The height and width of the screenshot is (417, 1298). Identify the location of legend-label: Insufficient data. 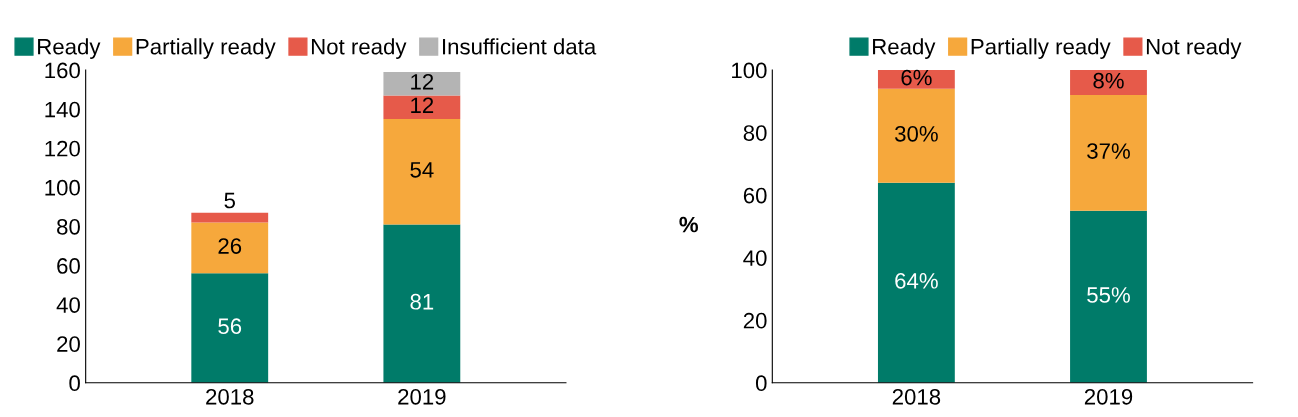
(519, 46).